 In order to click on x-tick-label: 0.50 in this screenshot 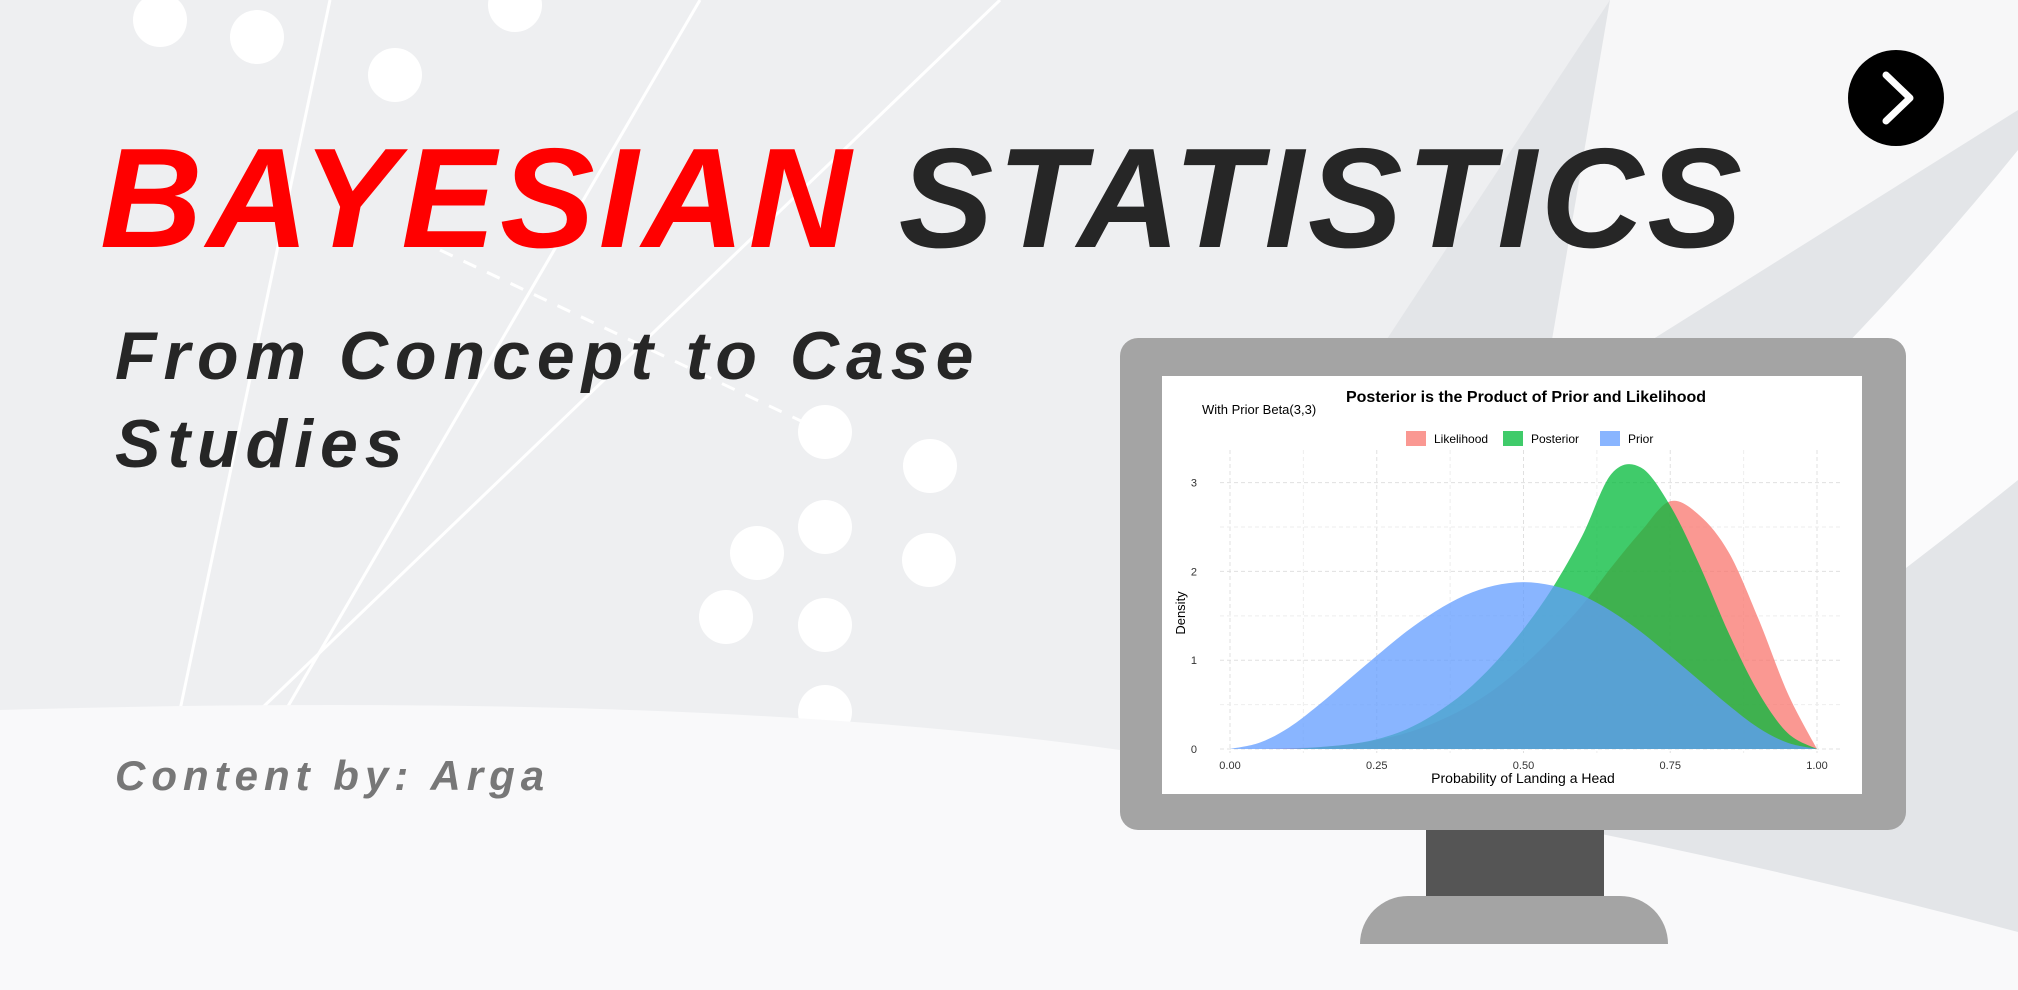, I will do `click(1523, 766)`.